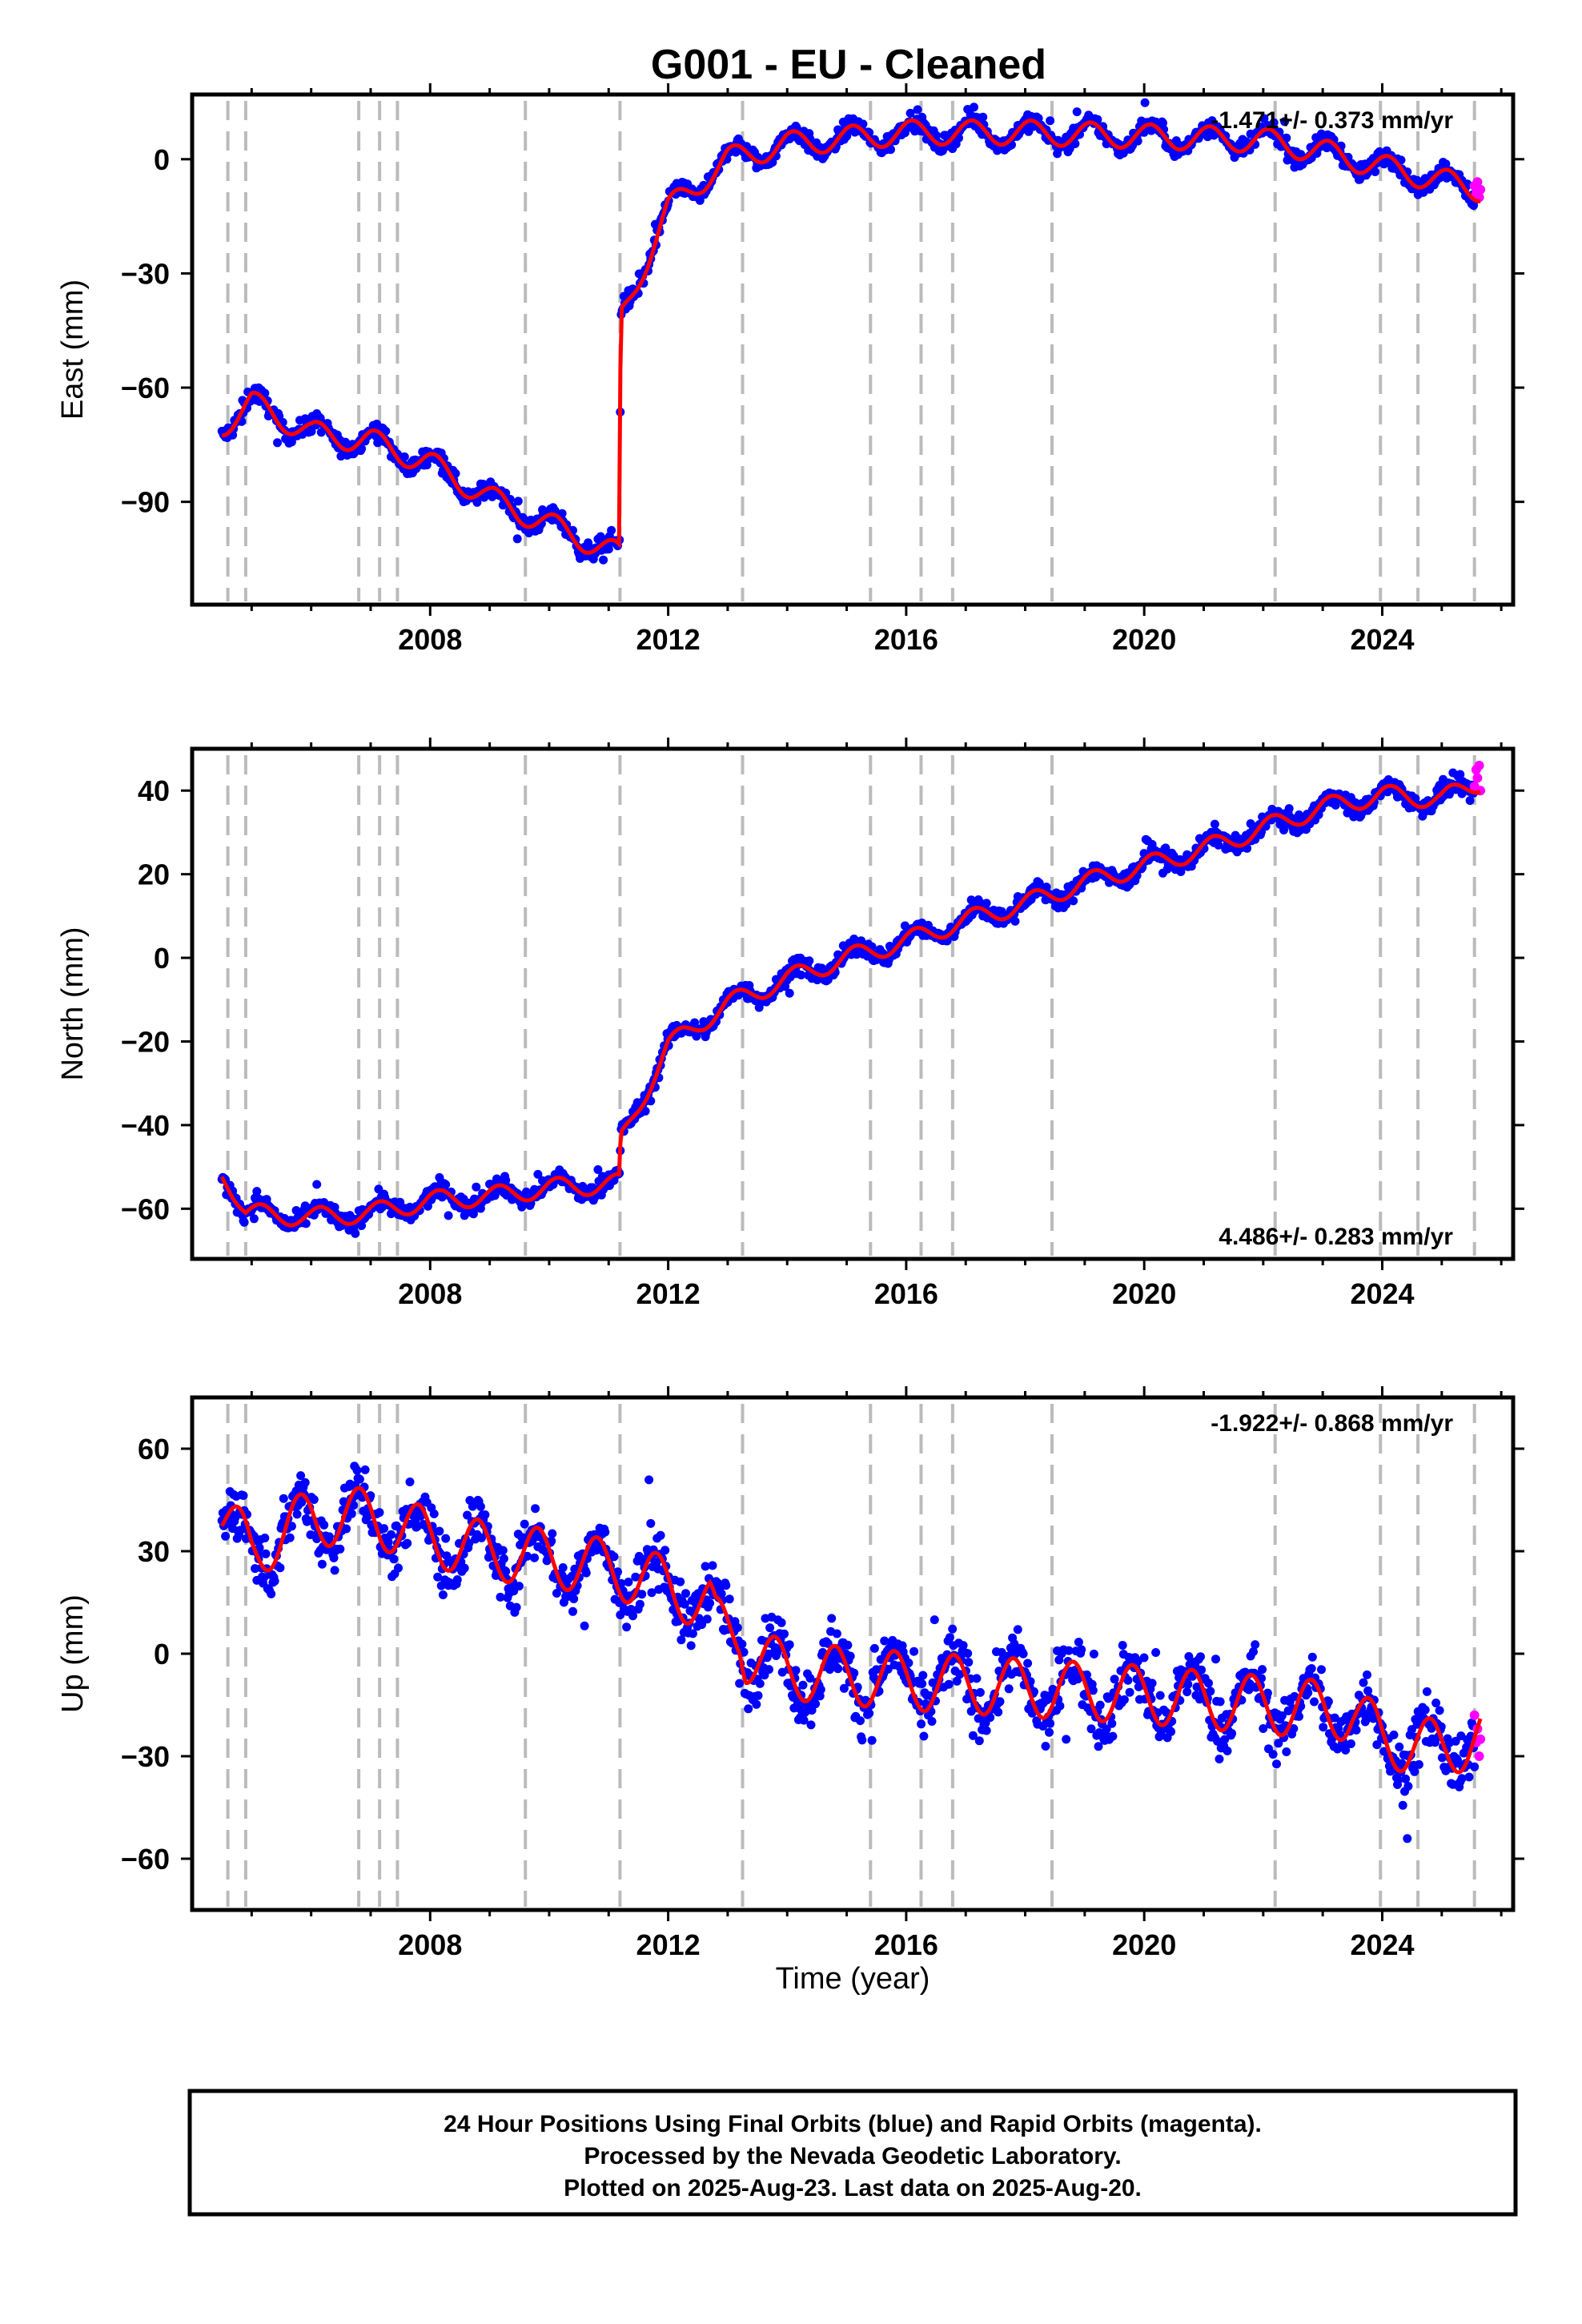  I want to click on rate-label: -1.471+/- 0.373 mm/yr, so click(1332, 121).